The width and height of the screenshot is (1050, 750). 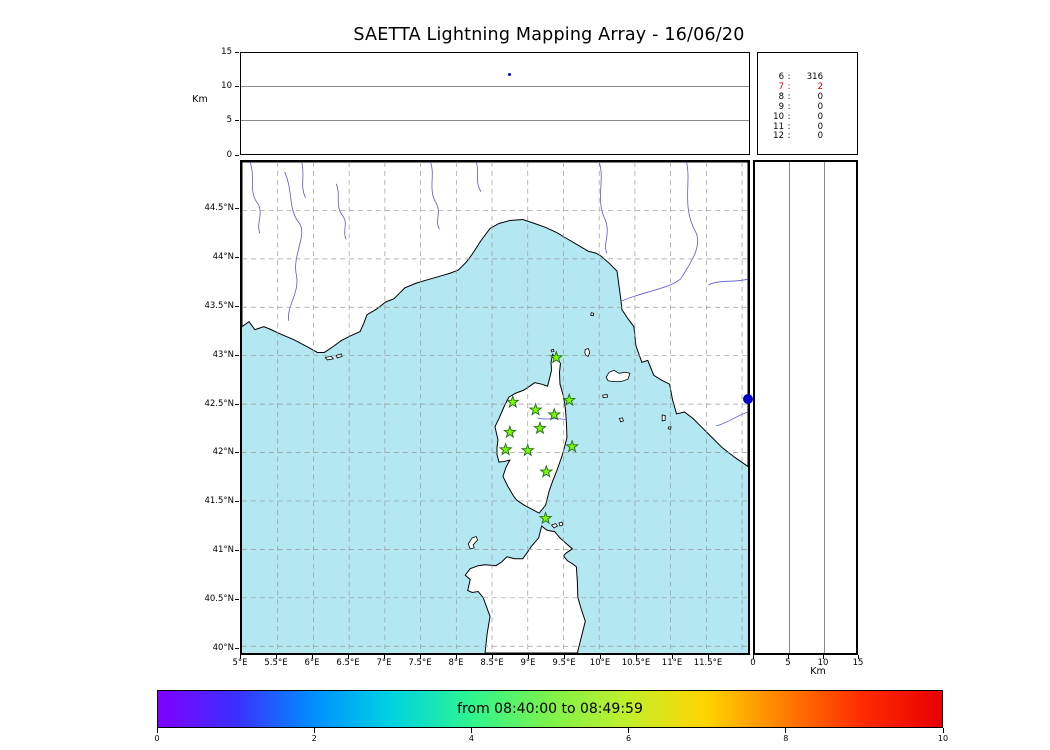 What do you see at coordinates (550, 709) in the screenshot?
I see `colorbar: from 08:40:00 to 08:49:59` at bounding box center [550, 709].